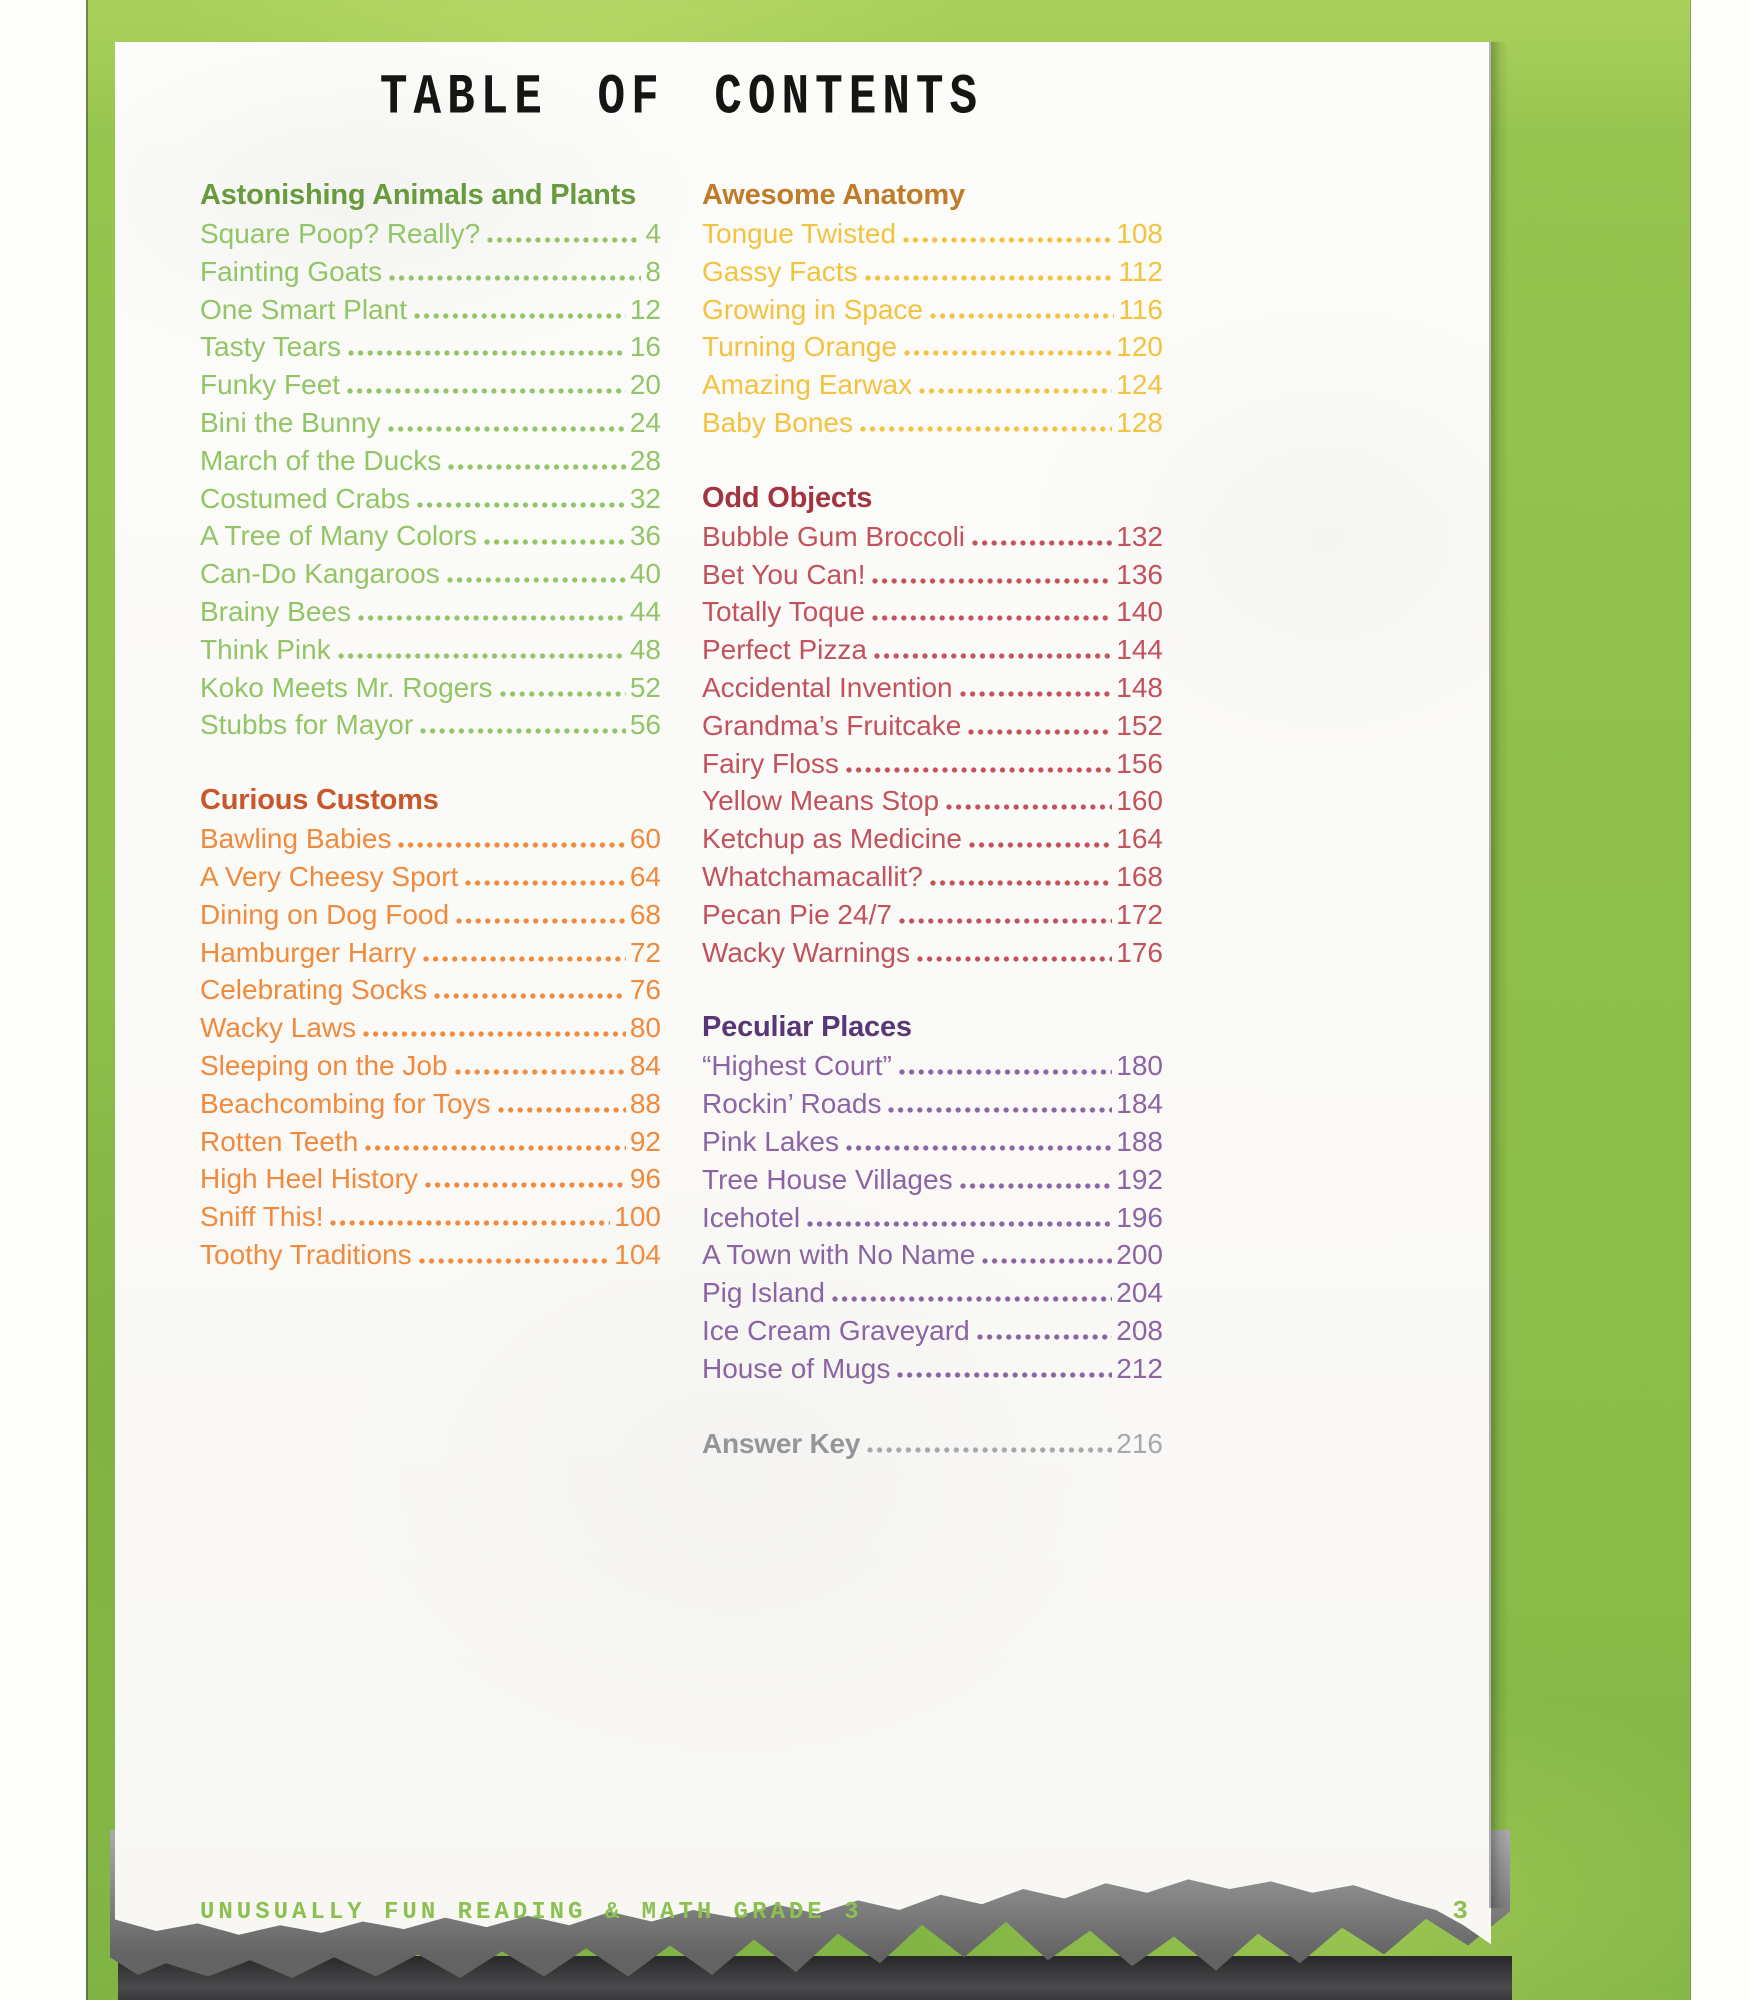  What do you see at coordinates (645, 1179) in the screenshot?
I see `entry-page-number: 96` at bounding box center [645, 1179].